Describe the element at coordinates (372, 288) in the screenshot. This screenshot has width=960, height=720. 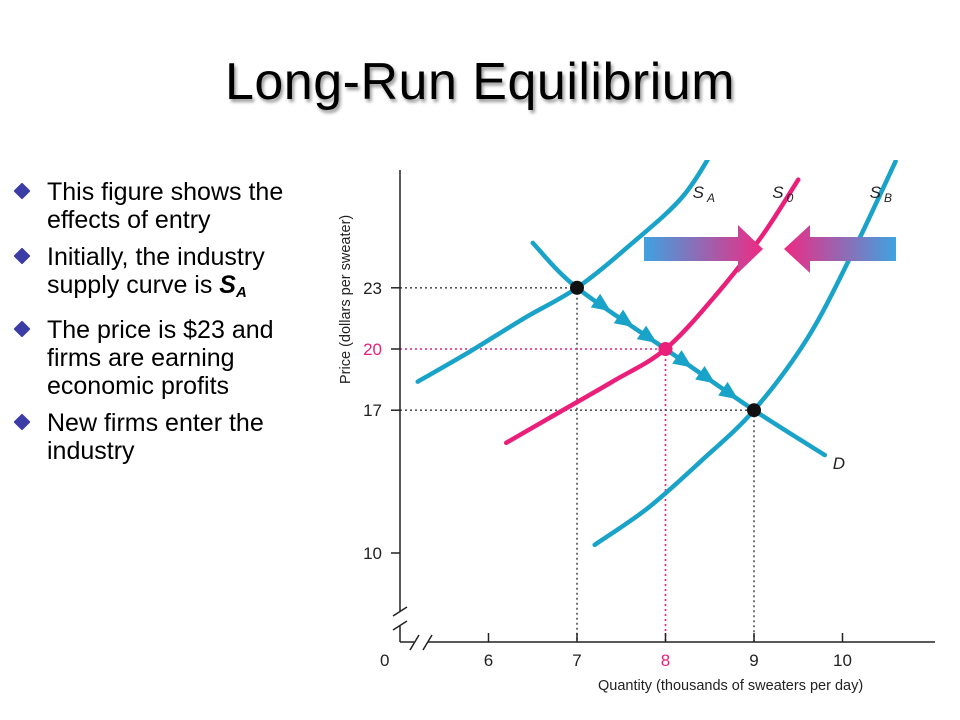
I see `y-tick-label: 23` at that location.